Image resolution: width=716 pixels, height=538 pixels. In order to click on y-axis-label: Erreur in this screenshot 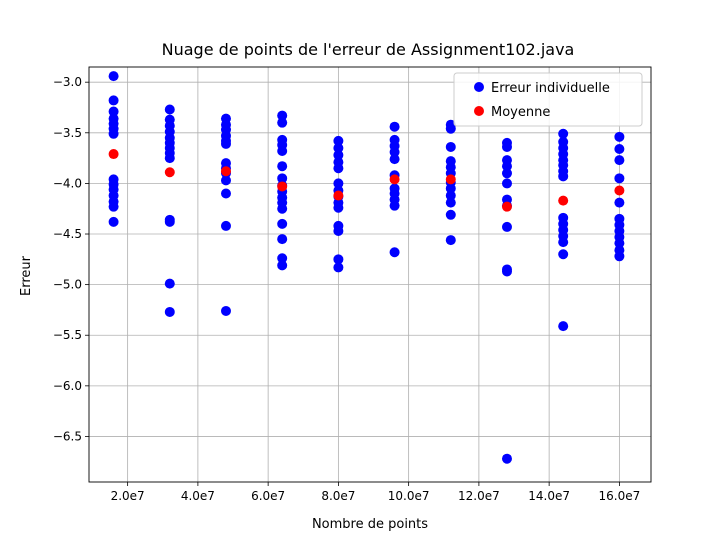, I will do `click(26, 275)`.